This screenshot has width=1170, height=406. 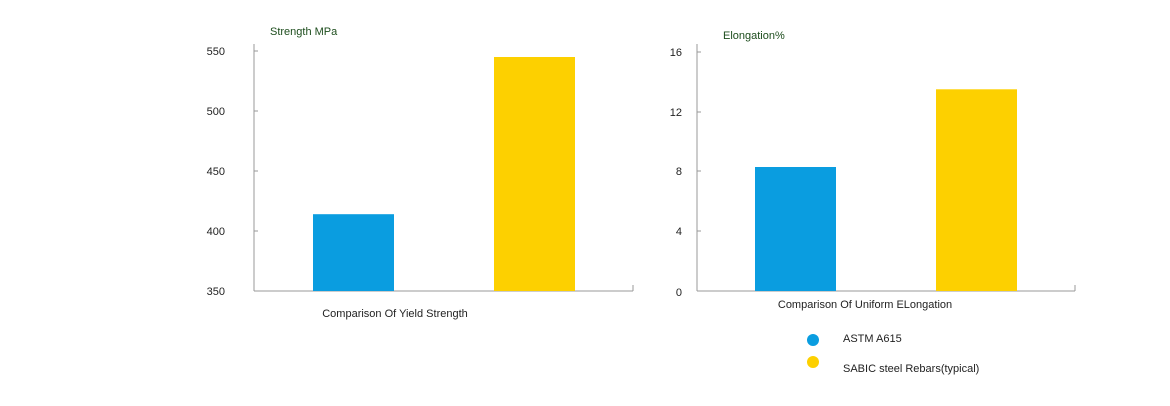 What do you see at coordinates (676, 113) in the screenshot?
I see `elongation-y-tick-12: 12` at bounding box center [676, 113].